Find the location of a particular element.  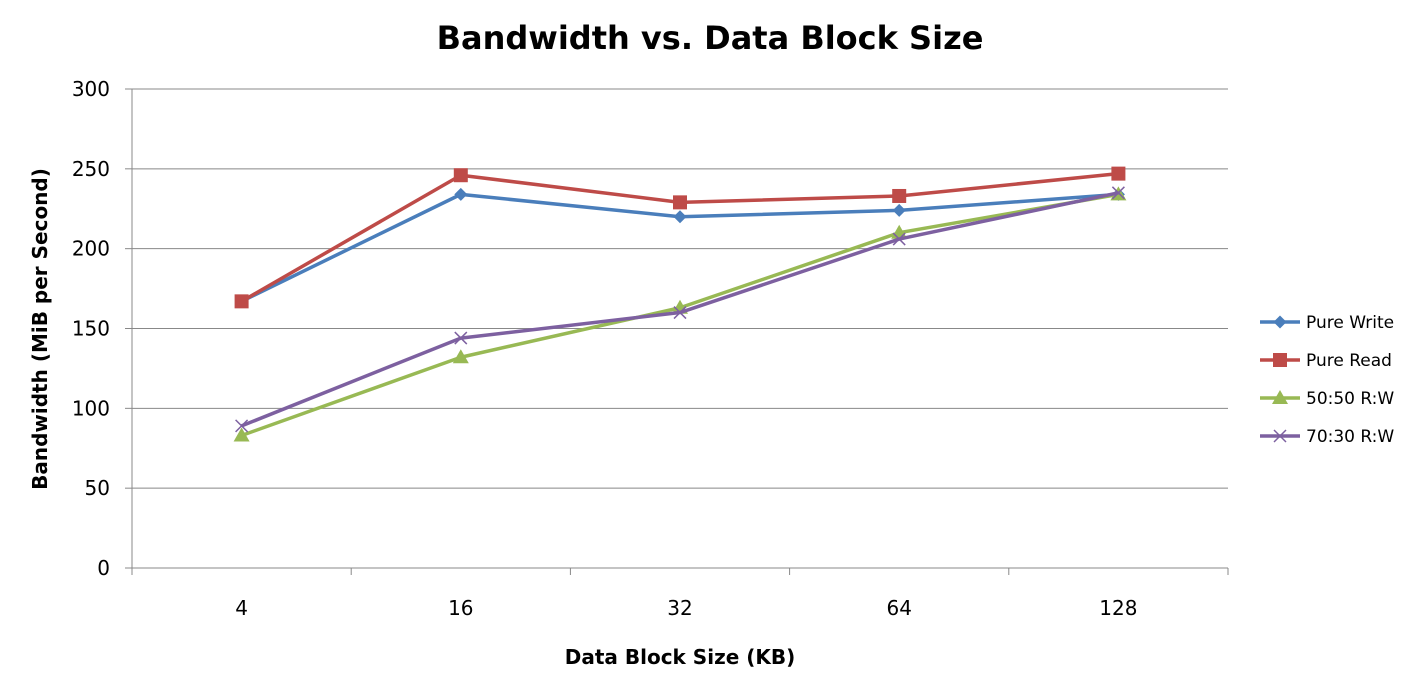

x-tick-labels: 4 16 32 64 128 is located at coordinates (686, 608).